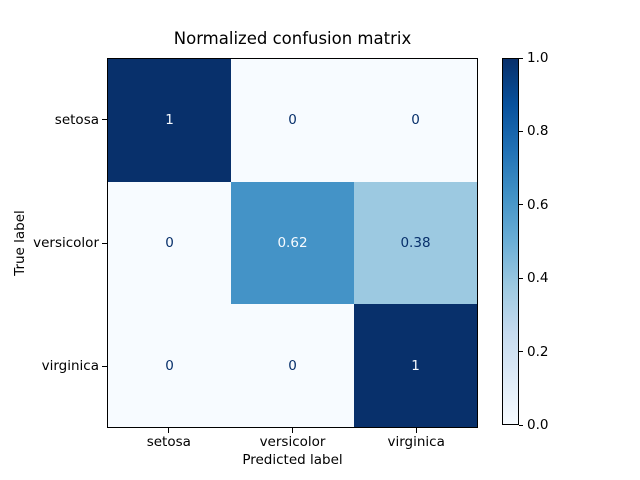 The height and width of the screenshot is (480, 640). What do you see at coordinates (70, 366) in the screenshot?
I see `y-tick-label: virginica` at bounding box center [70, 366].